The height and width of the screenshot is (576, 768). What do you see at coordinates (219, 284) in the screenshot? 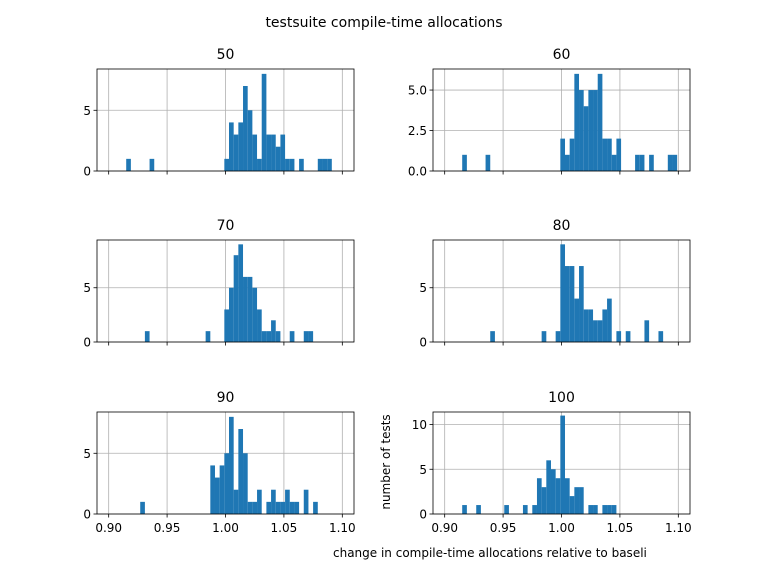
I see `panel-70: 0 5 70` at bounding box center [219, 284].